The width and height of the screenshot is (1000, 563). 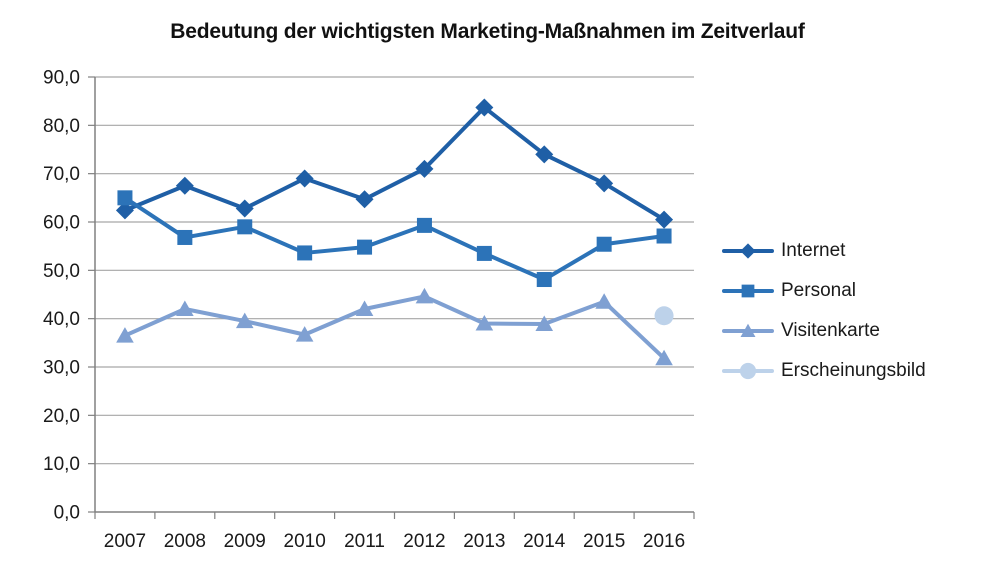 I want to click on series-line-personal, so click(x=394, y=238).